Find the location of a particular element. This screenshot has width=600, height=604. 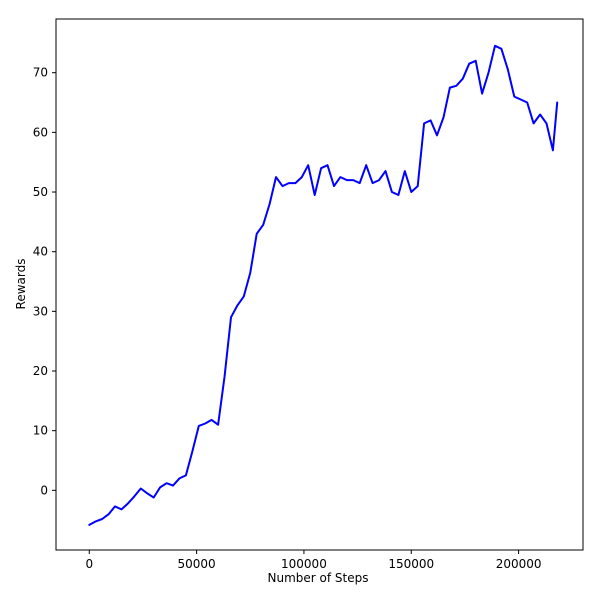

x-axis-label: Number of Steps is located at coordinates (318, 578).